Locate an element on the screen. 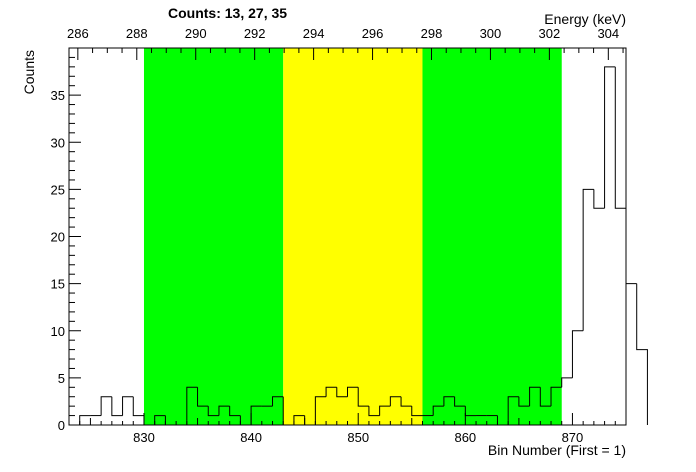 This screenshot has height=472, width=696. x-tick-label: 870 is located at coordinates (573, 437).